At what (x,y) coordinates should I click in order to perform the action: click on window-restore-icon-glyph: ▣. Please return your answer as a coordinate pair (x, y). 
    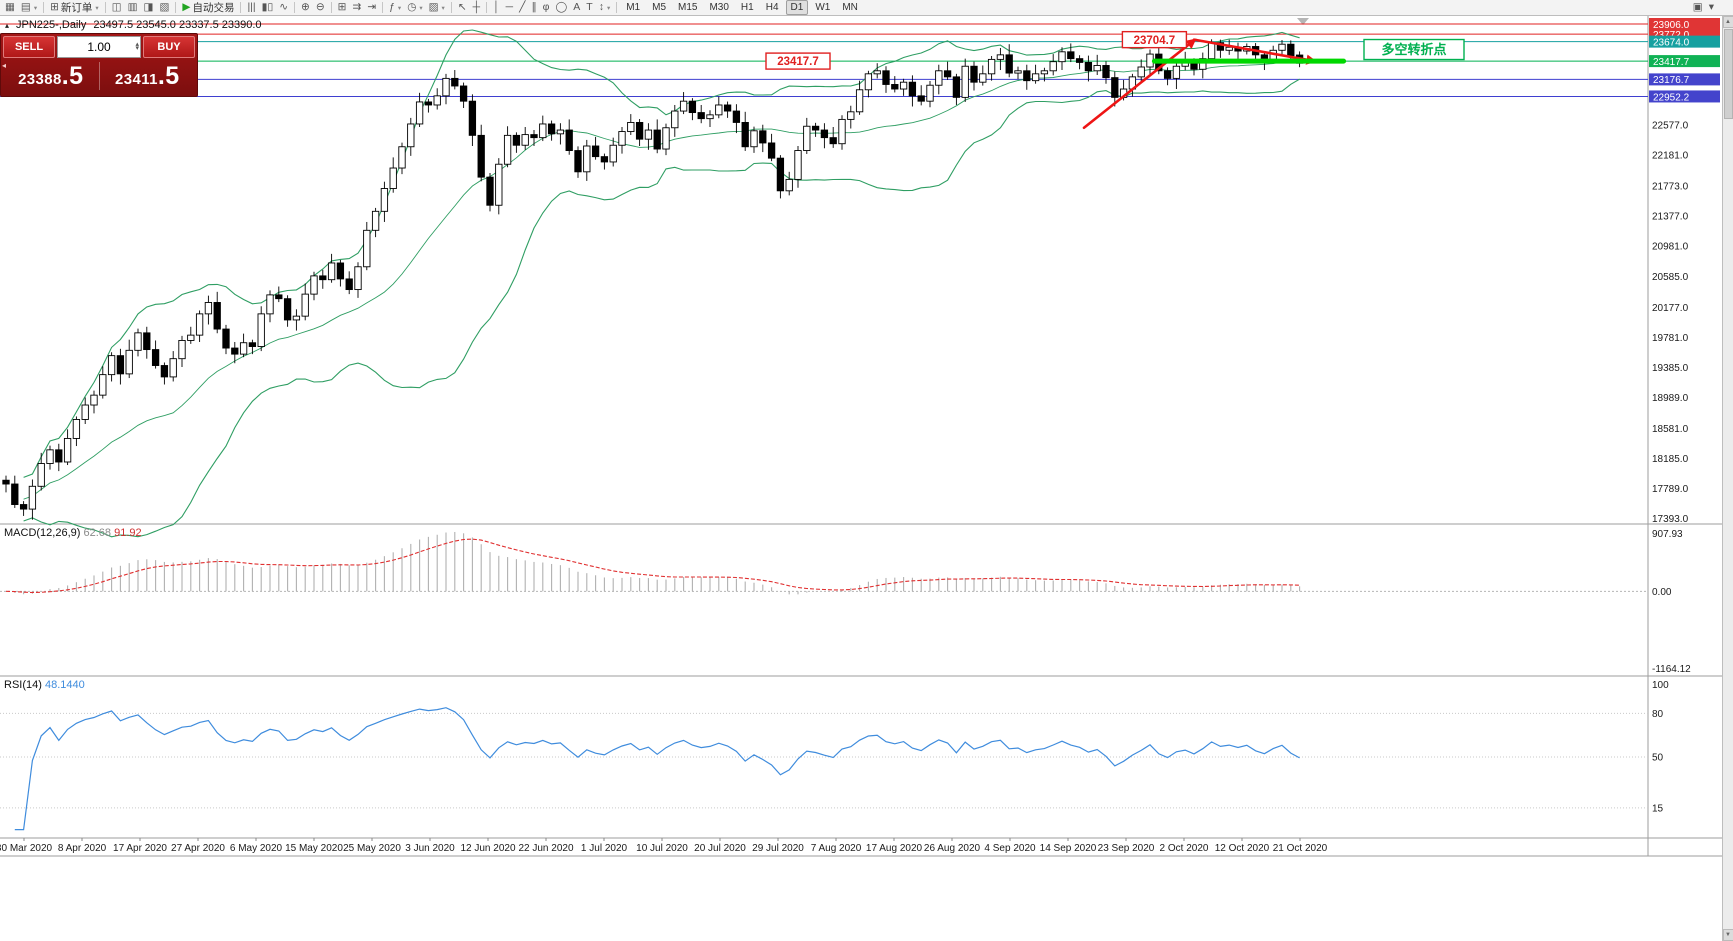
    Looking at the image, I should click on (1697, 7).